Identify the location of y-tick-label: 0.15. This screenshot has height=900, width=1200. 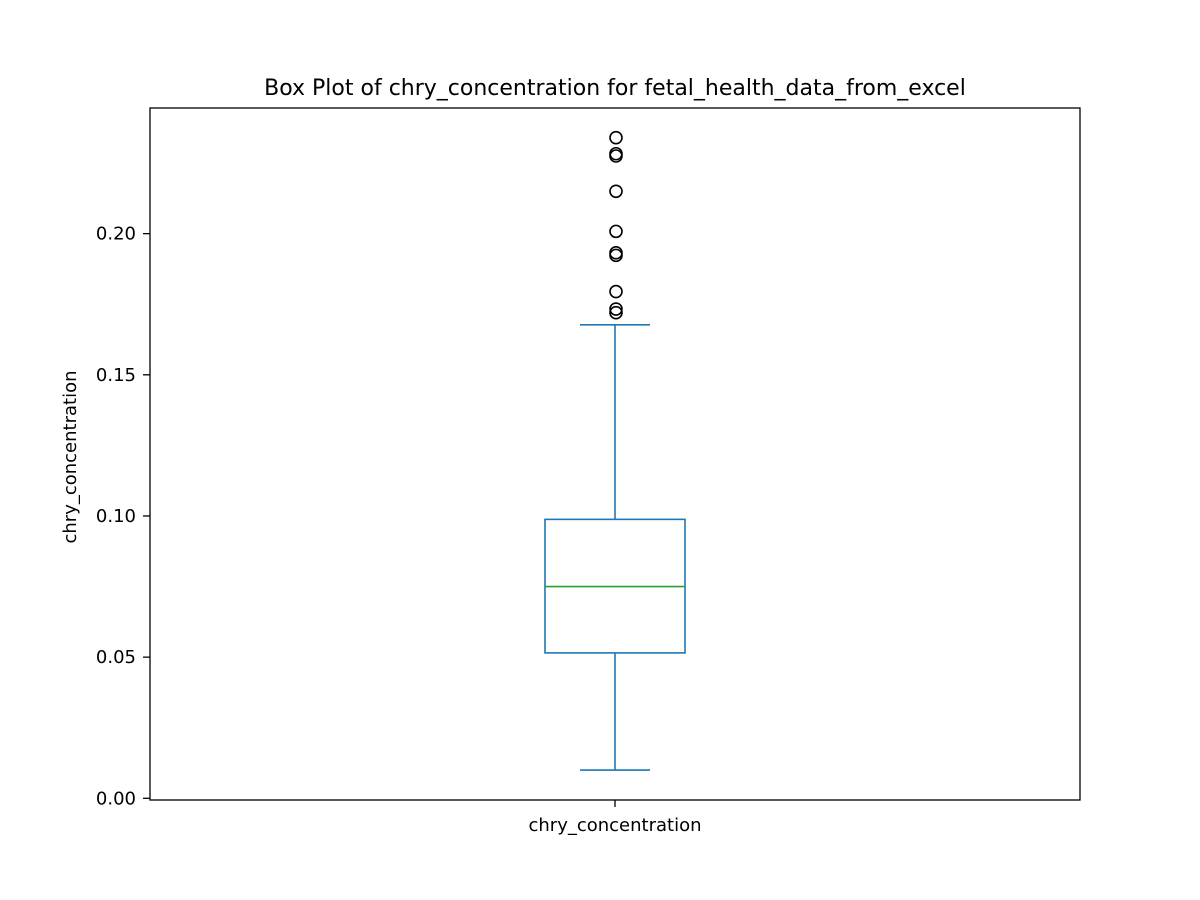
(116, 375).